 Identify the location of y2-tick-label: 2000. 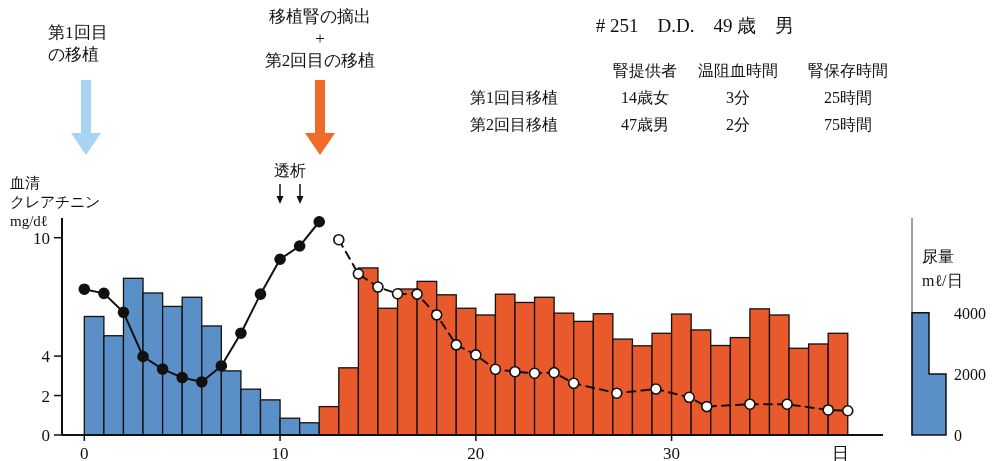
(970, 374).